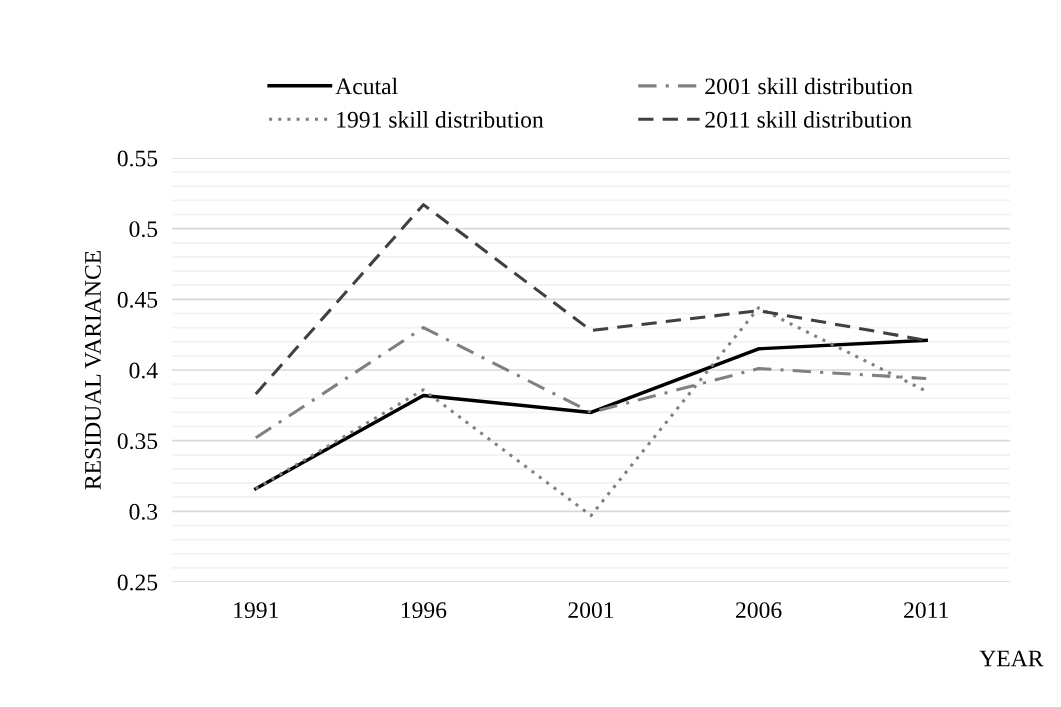  Describe the element at coordinates (1011, 658) in the screenshot. I see `x-axis-title: YEAR` at that location.